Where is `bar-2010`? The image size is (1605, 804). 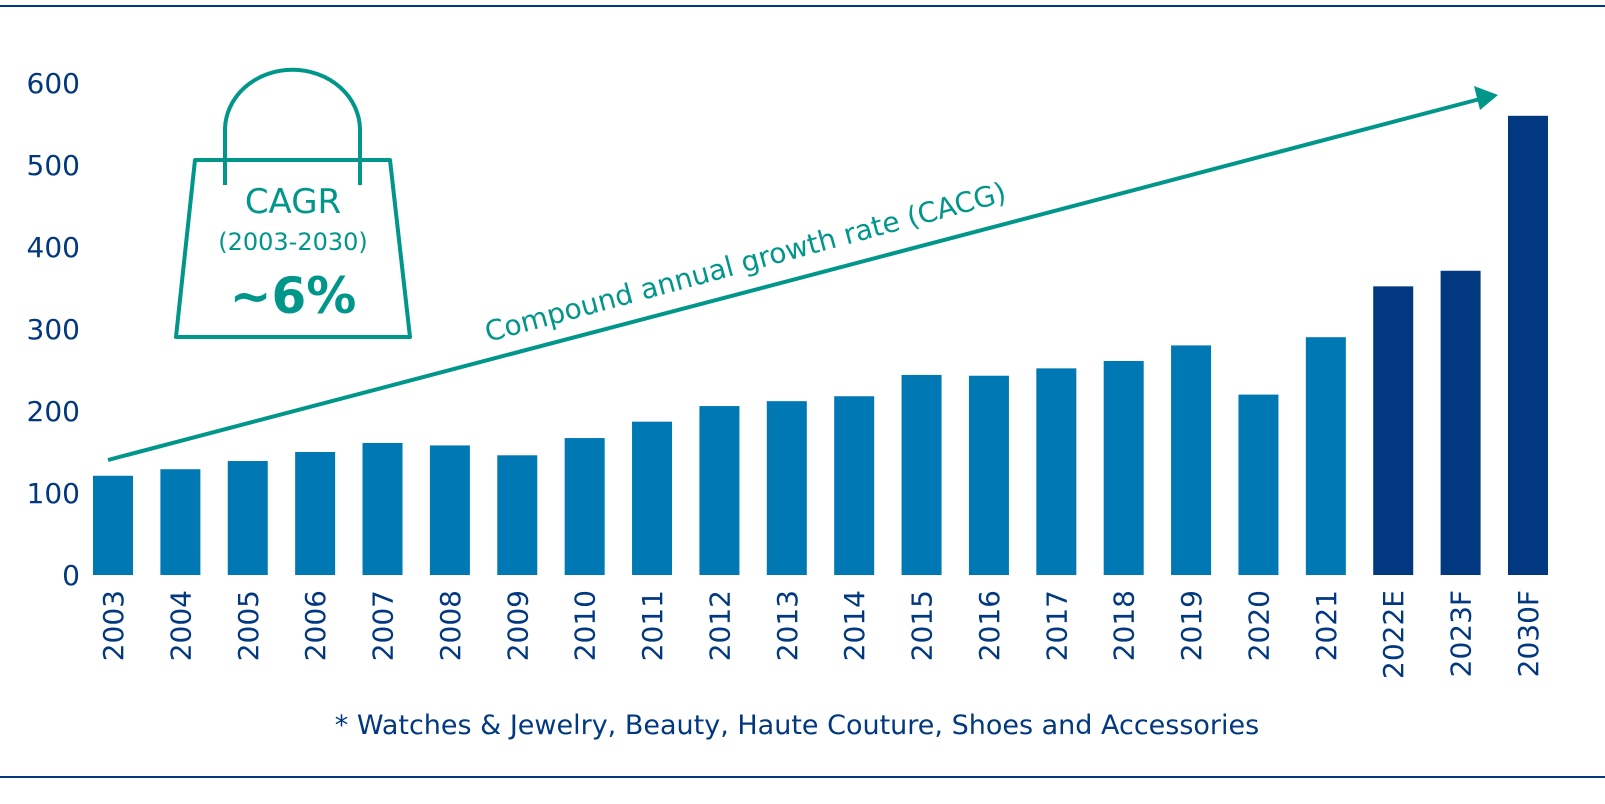 bar-2010 is located at coordinates (584, 506).